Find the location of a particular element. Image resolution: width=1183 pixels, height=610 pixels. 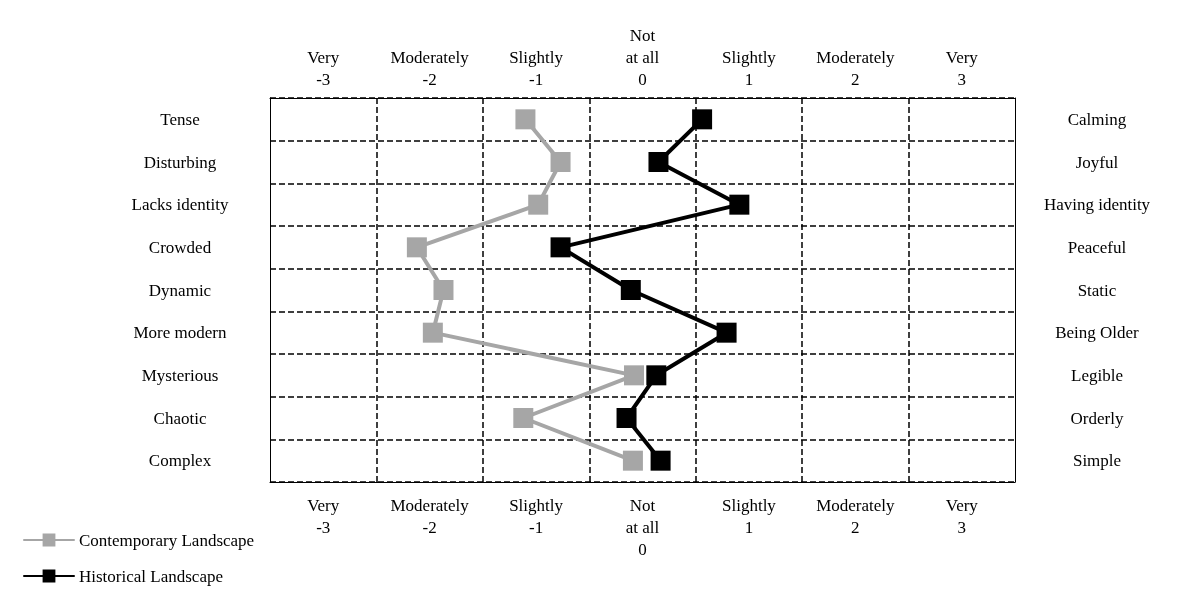

y2-tick-label: Having identity is located at coordinates (1097, 205).